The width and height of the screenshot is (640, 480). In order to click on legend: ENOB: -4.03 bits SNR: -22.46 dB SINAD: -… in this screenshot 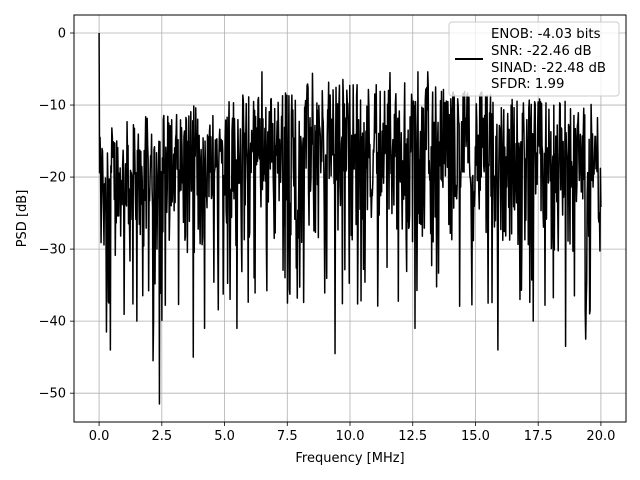, I will do `click(534, 59)`.